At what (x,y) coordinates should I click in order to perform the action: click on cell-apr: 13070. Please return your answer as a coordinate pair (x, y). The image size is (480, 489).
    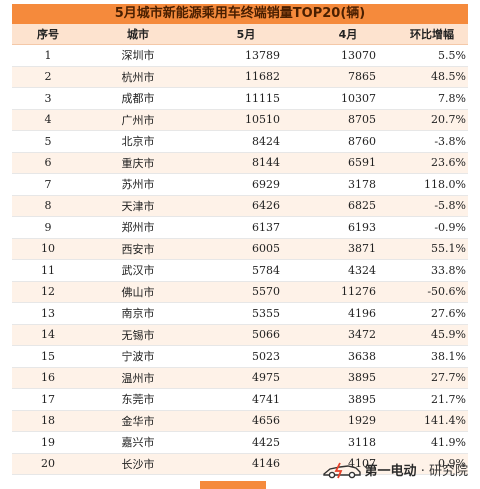
    Looking at the image, I should click on (348, 55).